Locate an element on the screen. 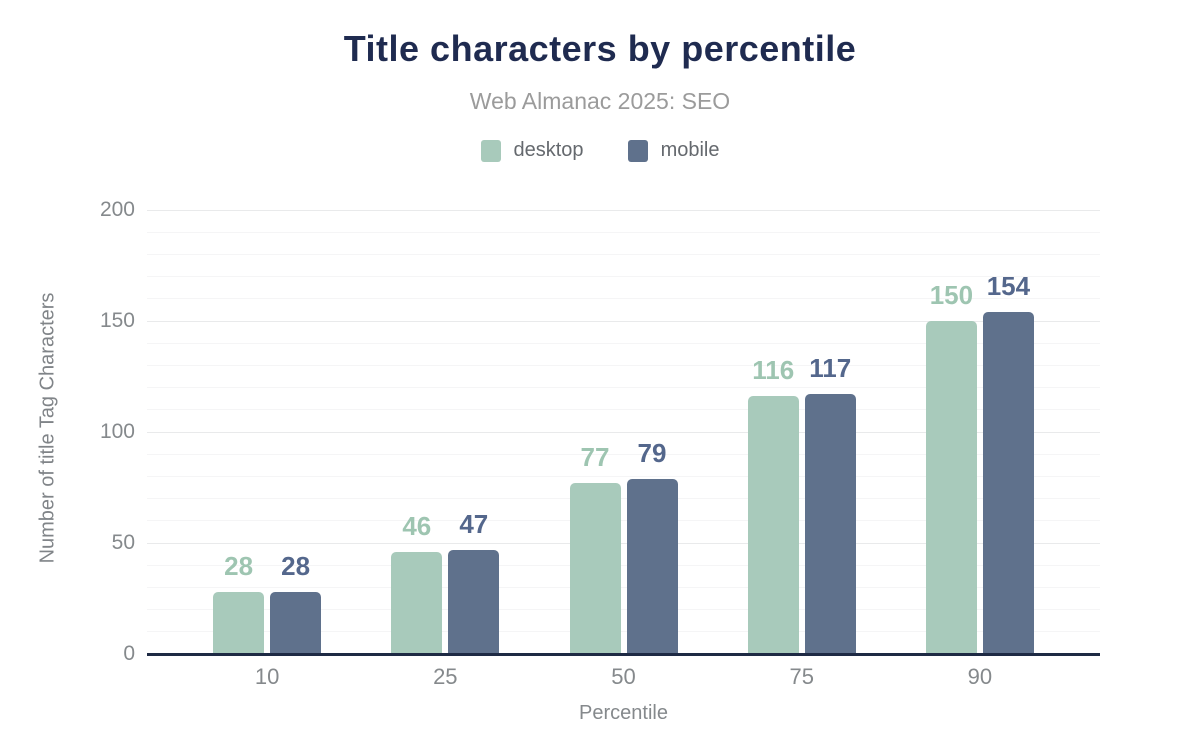  bar-wrap-mobile: 117 is located at coordinates (830, 504).